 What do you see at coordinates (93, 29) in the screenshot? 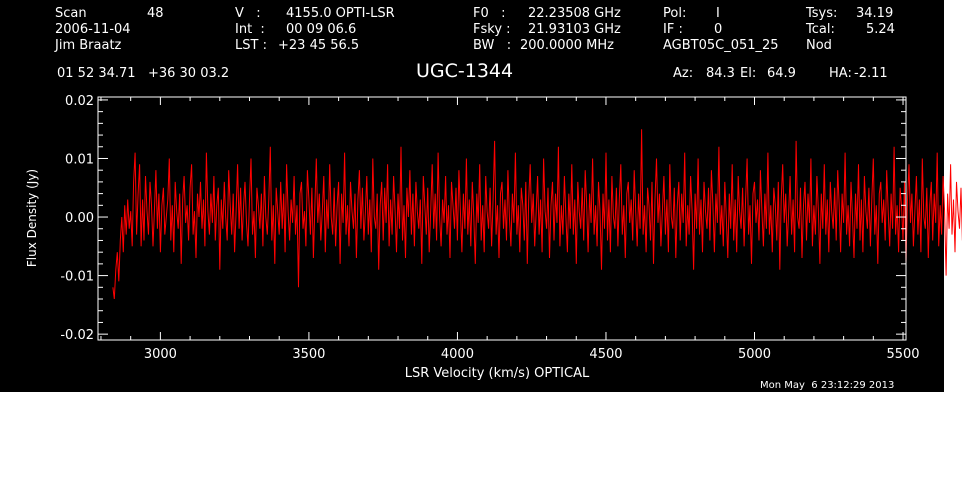
I see `obs-date: 2006-11-04` at bounding box center [93, 29].